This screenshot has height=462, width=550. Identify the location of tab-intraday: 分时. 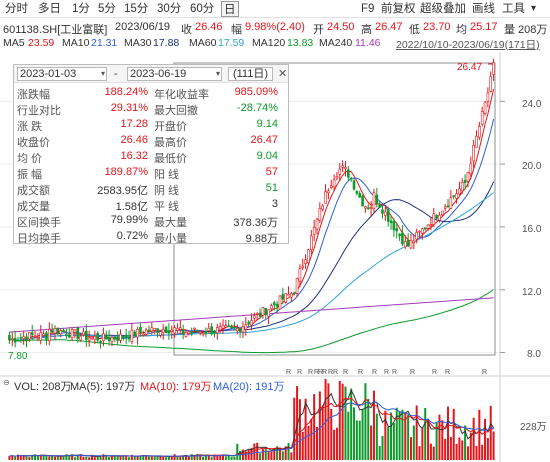
(16, 9).